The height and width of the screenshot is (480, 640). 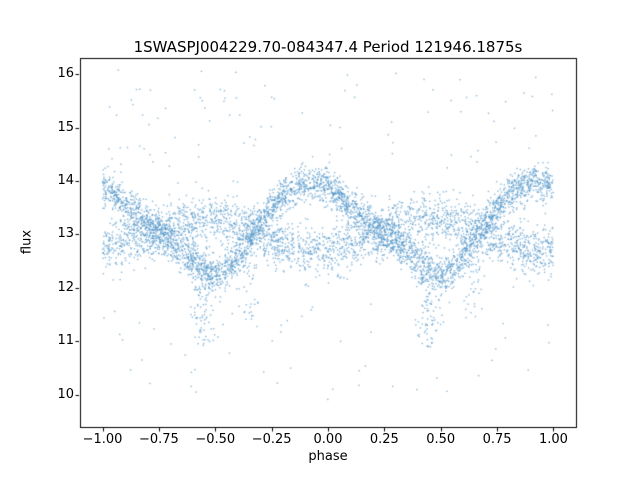 I want to click on y-tick-label: 16, so click(x=65, y=74).